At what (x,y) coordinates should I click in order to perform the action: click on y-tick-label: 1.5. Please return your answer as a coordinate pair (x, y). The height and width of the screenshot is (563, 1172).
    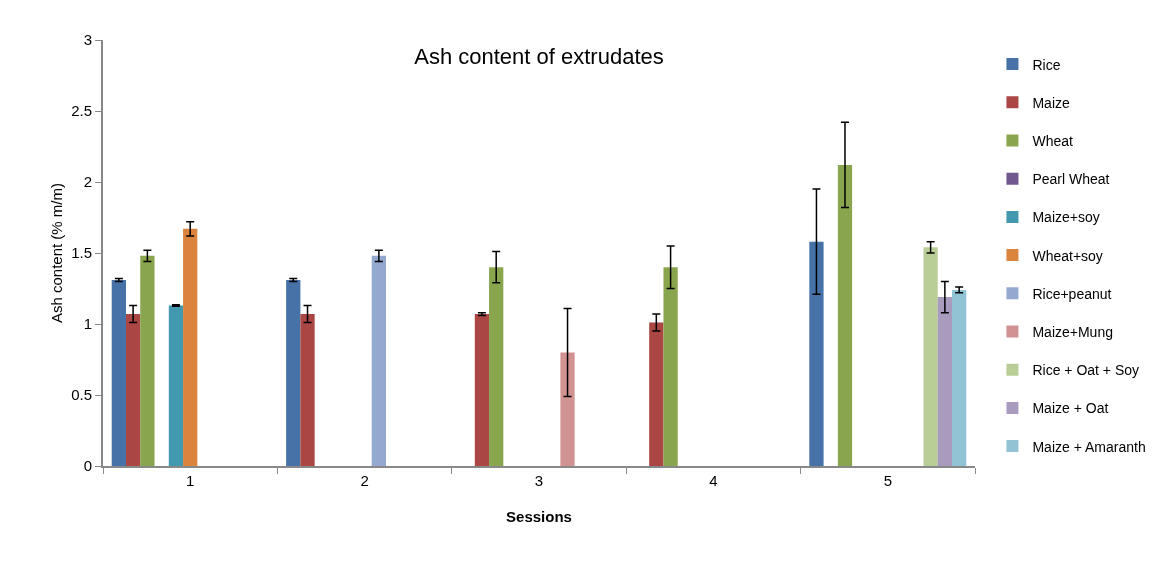
    Looking at the image, I should click on (81, 253).